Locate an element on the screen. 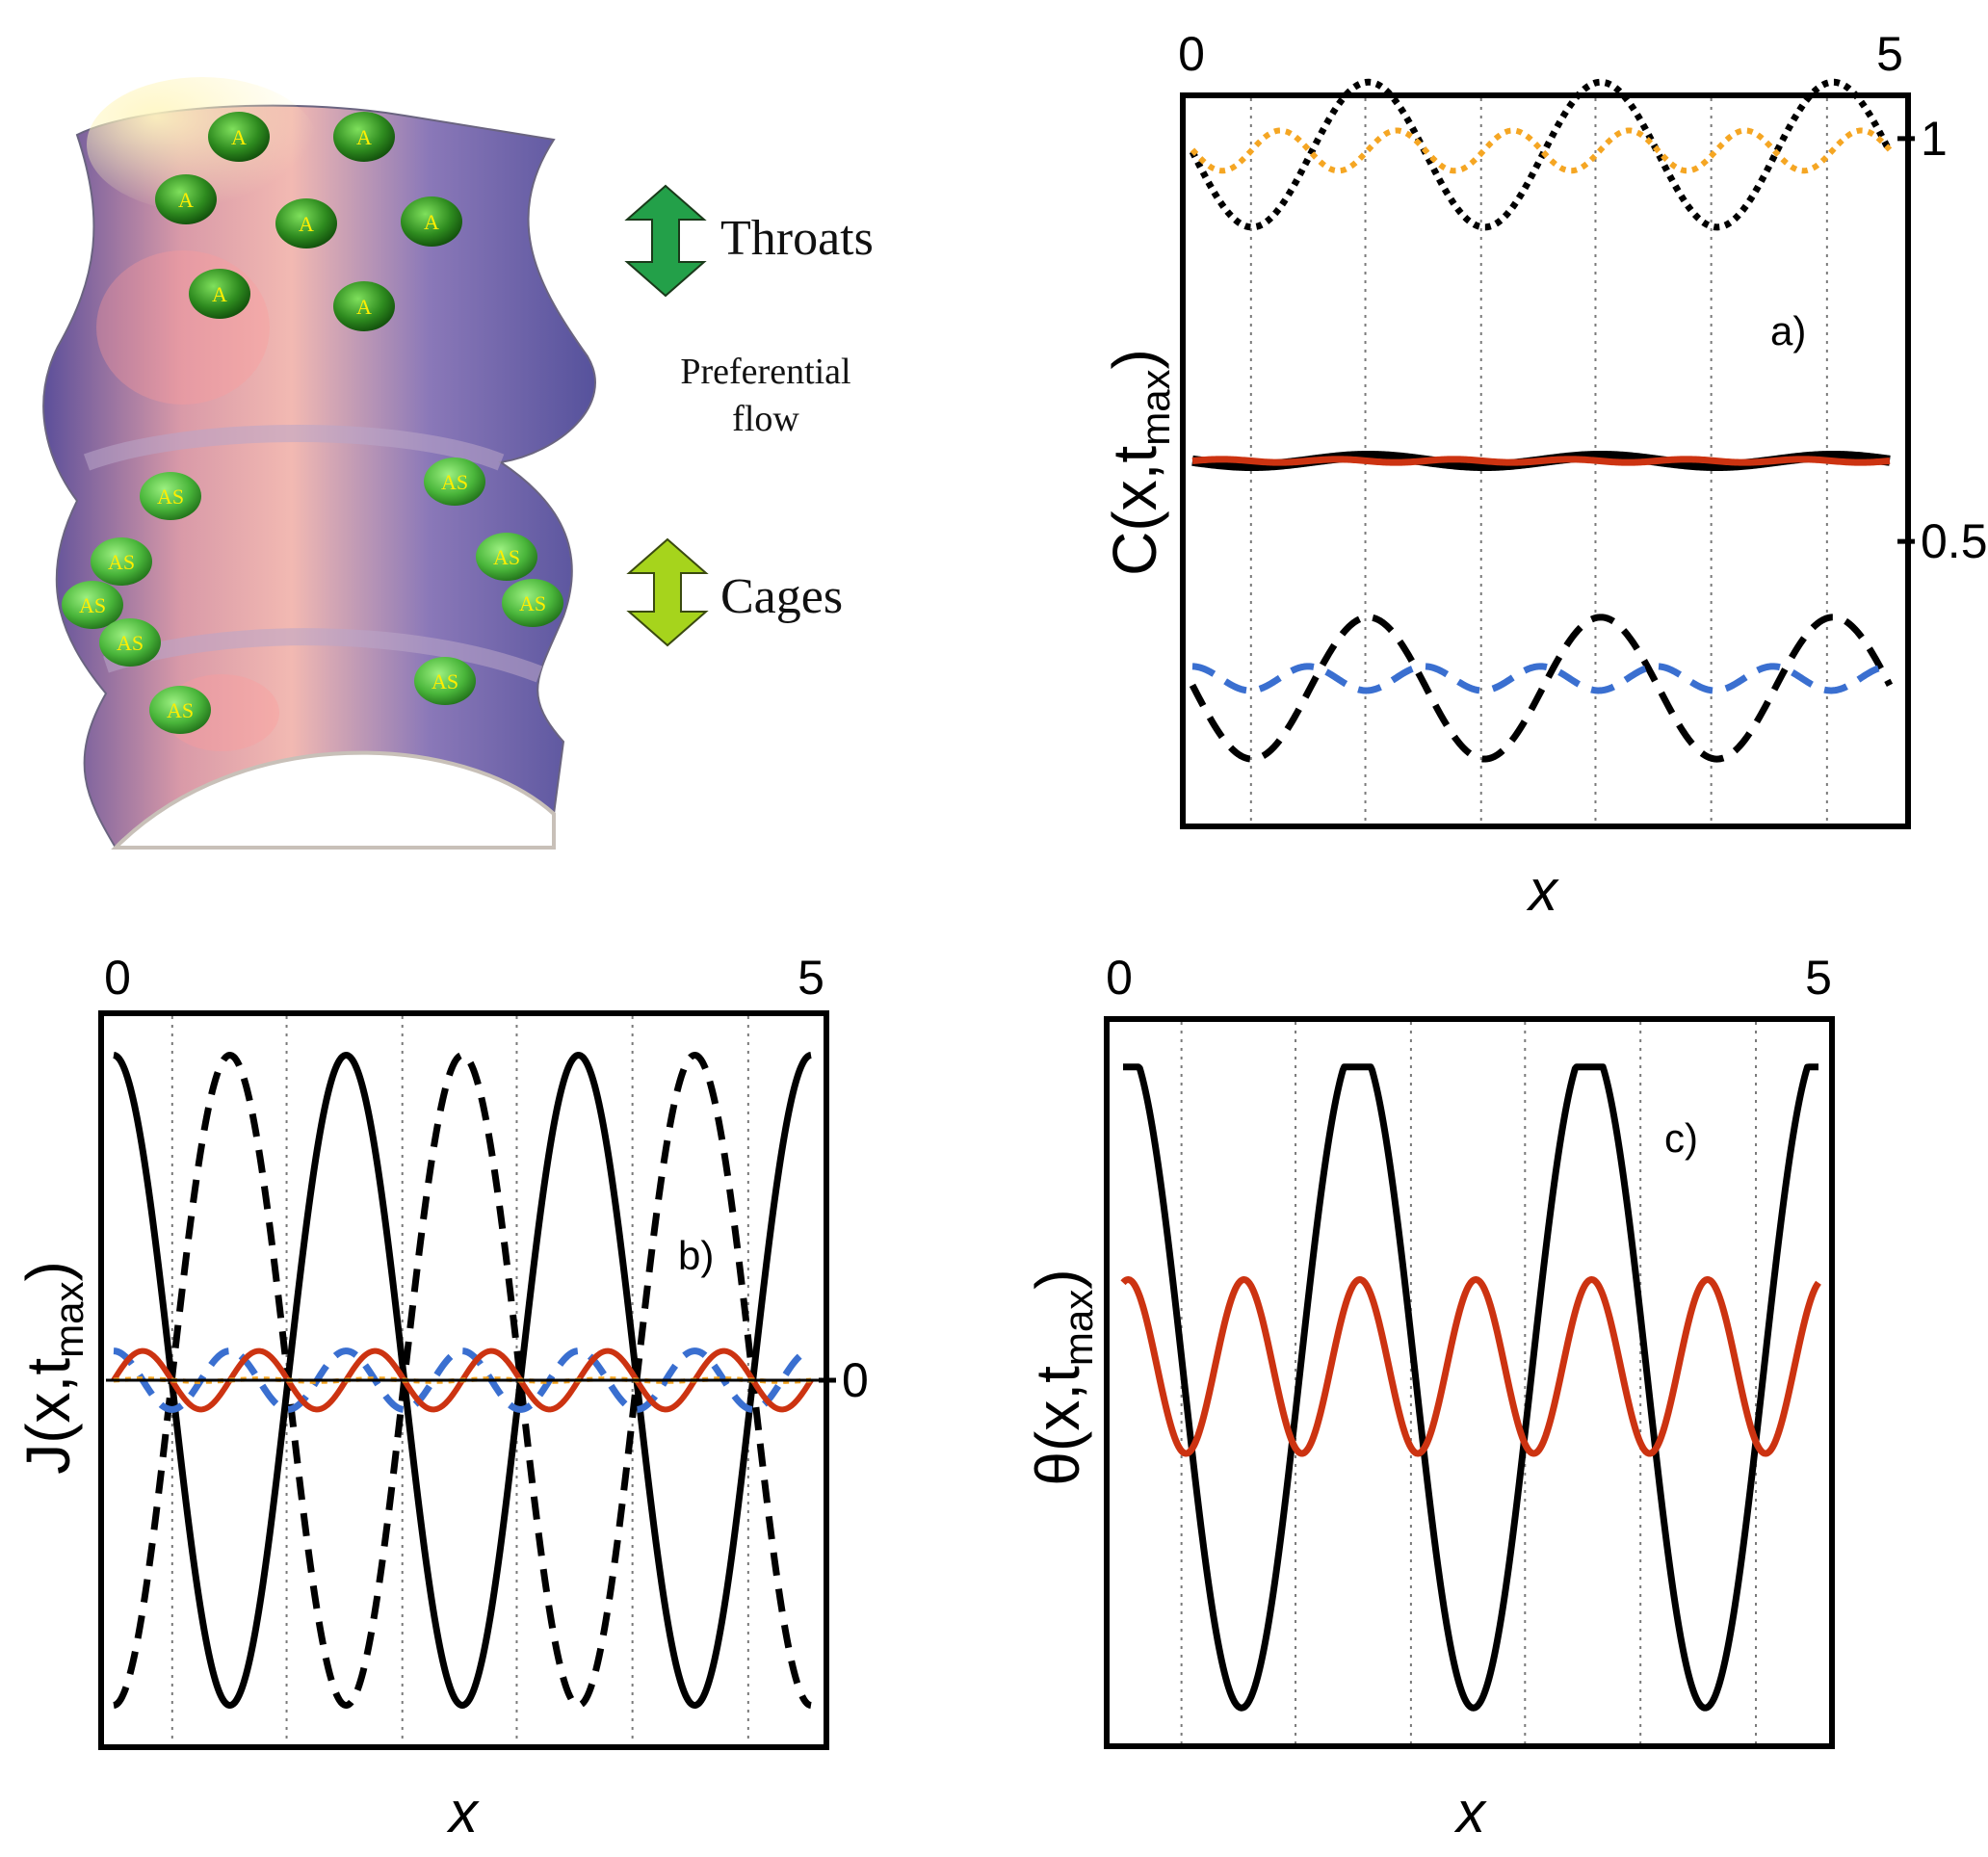 This screenshot has height=1857, width=1988. y-axis-label: C(x,tmax) is located at coordinates (1139, 463).